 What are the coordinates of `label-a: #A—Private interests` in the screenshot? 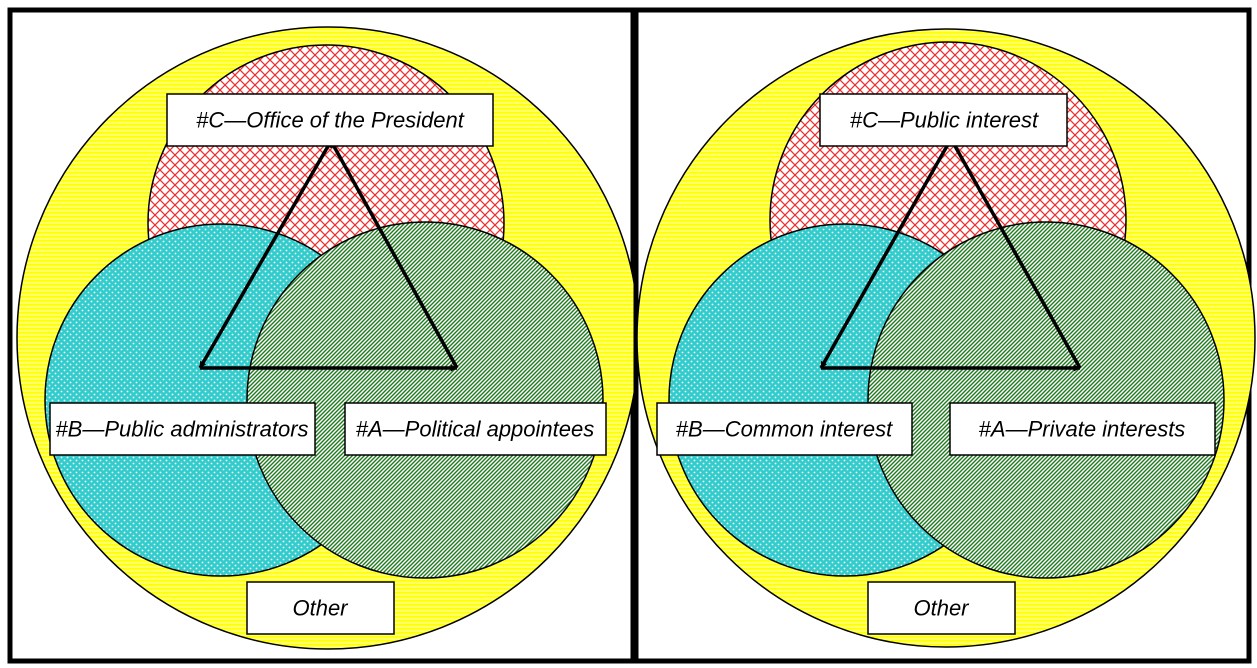 It's located at (1082, 429).